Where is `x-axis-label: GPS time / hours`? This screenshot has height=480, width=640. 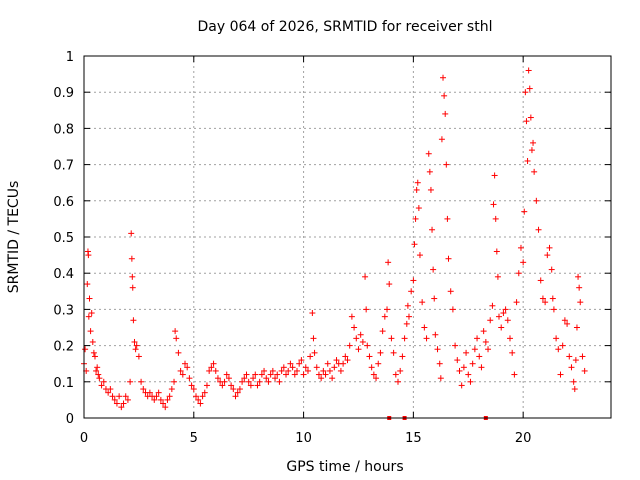
x-axis-label: GPS time / hours is located at coordinates (344, 467).